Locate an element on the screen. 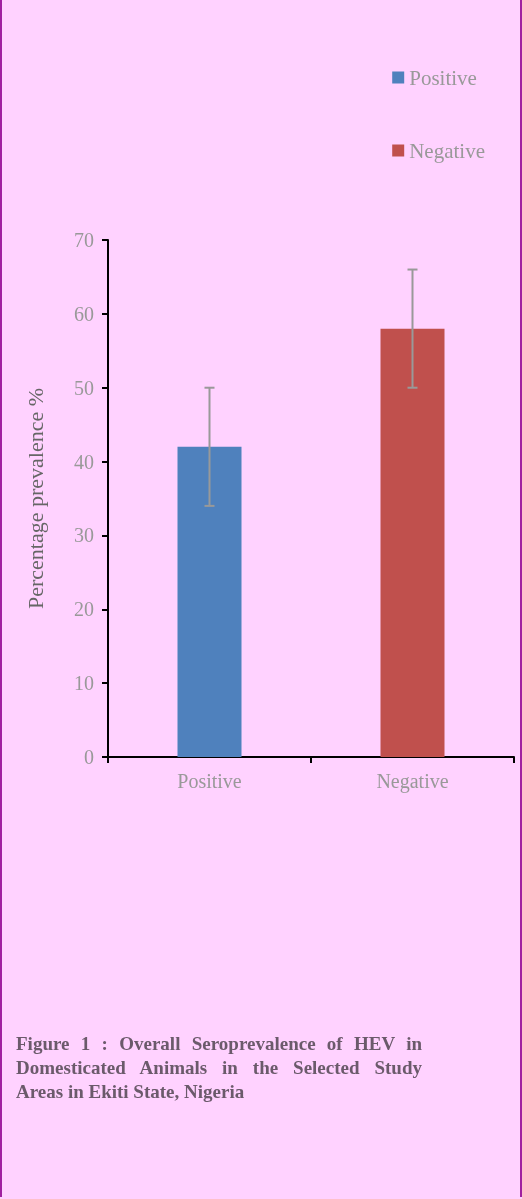 This screenshot has height=1199, width=522. y-axis-title: Percentage prevalence % is located at coordinates (35, 498).